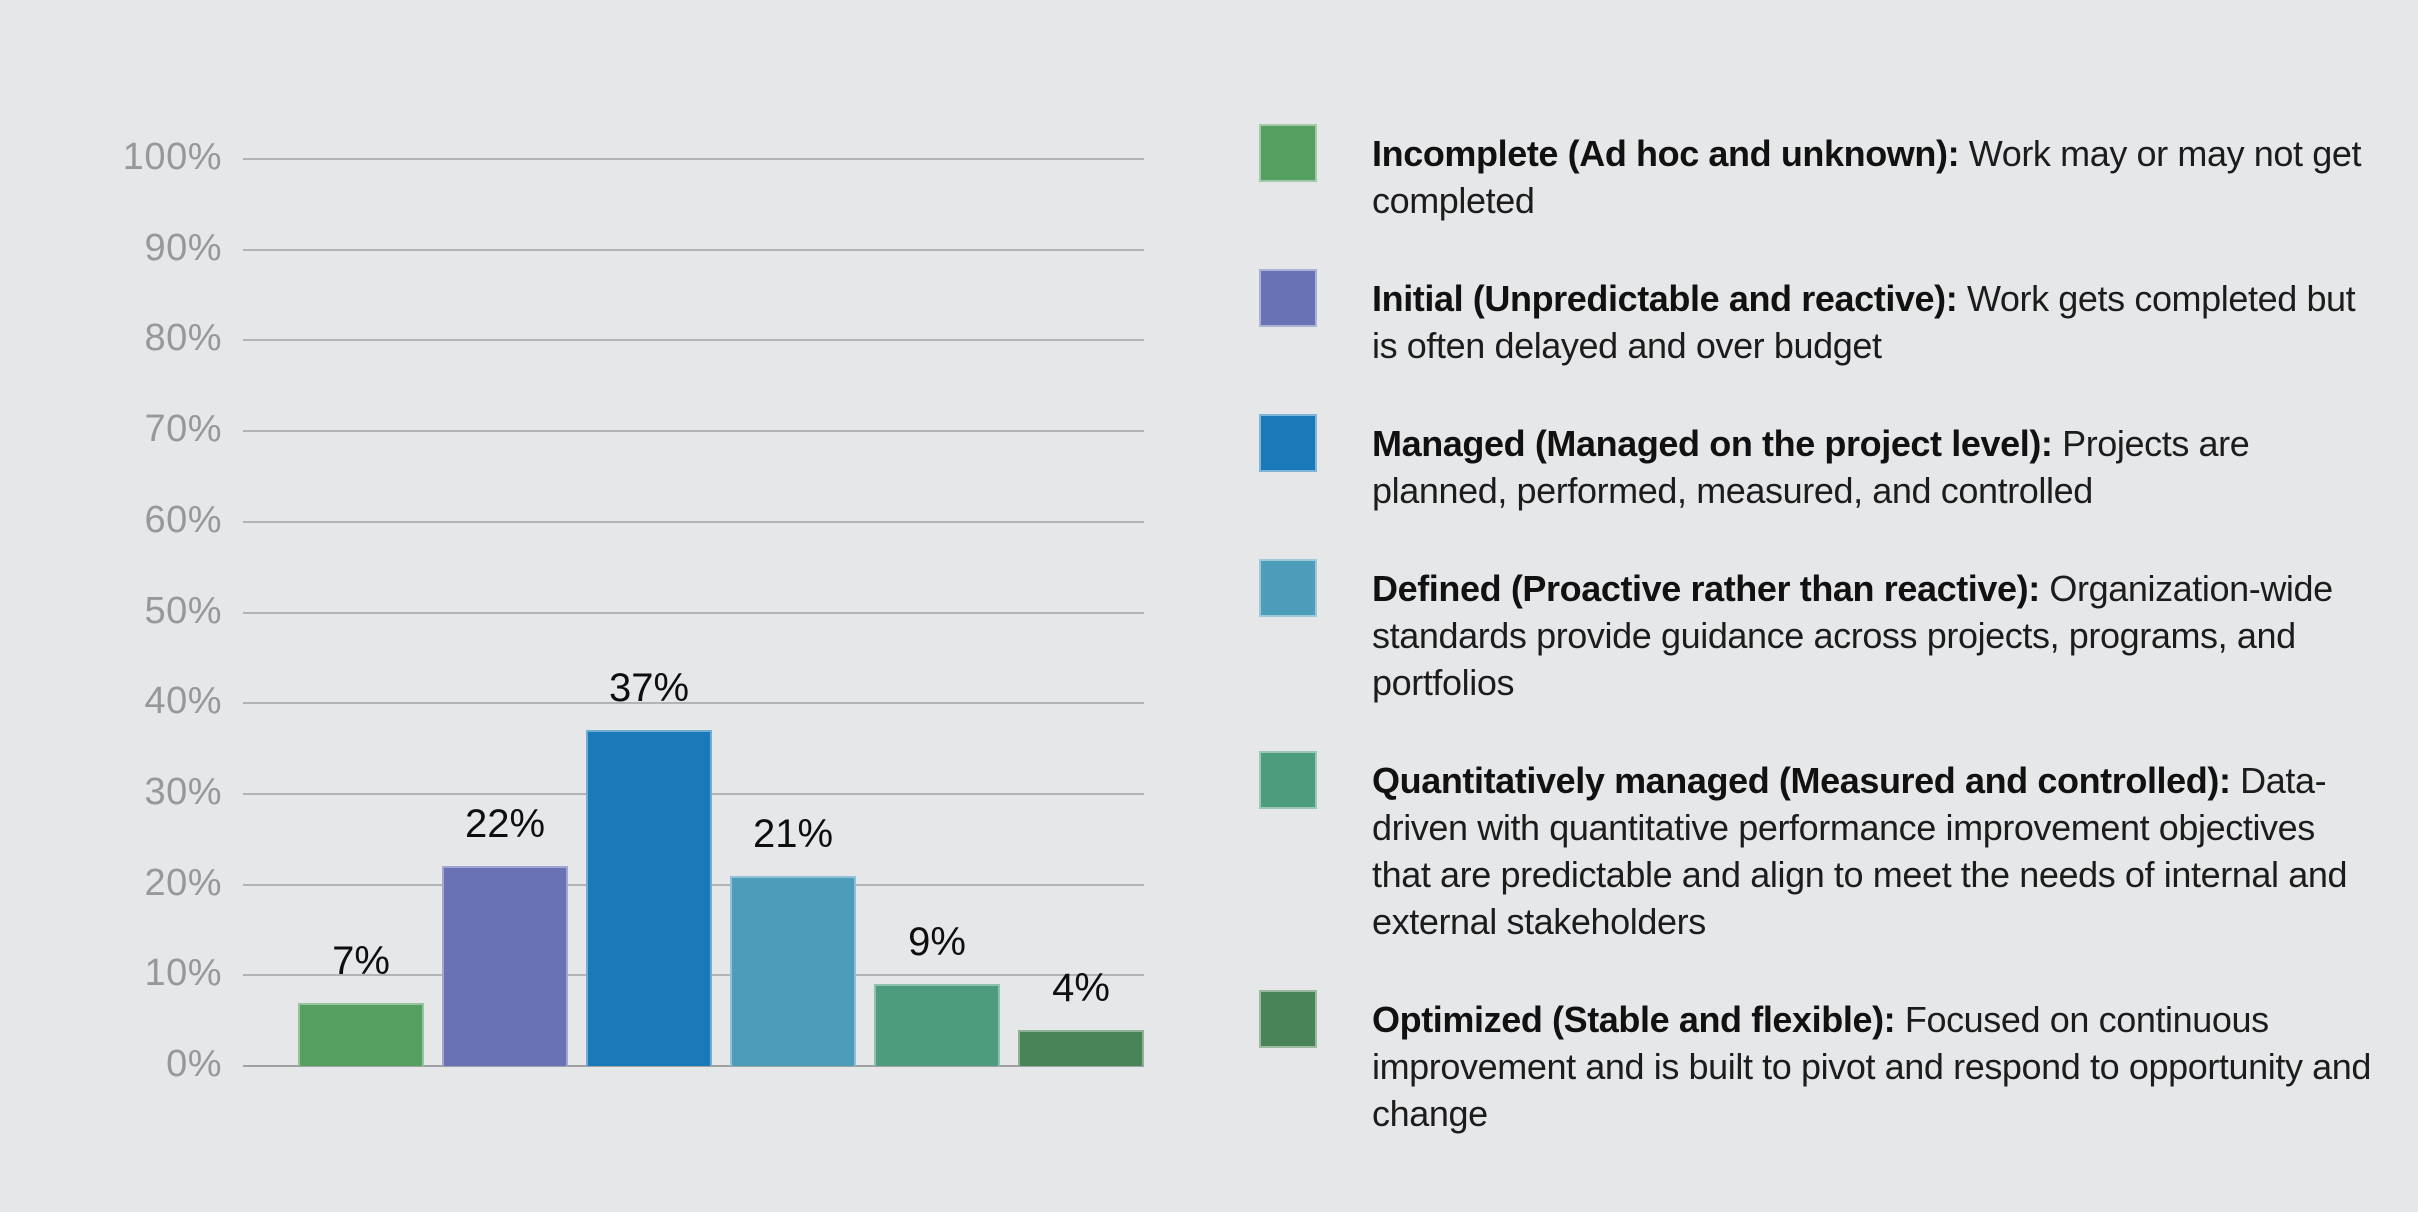 The height and width of the screenshot is (1212, 2418). I want to click on y-tick-label-10: 10%, so click(183, 973).